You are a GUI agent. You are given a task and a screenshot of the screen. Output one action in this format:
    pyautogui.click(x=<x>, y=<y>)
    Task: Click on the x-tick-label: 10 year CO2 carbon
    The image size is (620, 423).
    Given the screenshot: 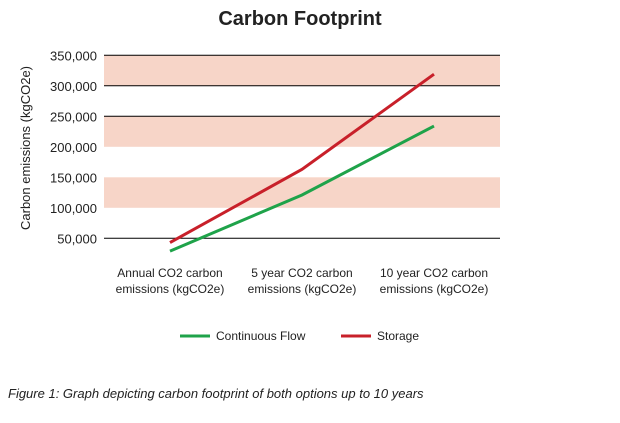 What is the action you would take?
    pyautogui.click(x=434, y=273)
    